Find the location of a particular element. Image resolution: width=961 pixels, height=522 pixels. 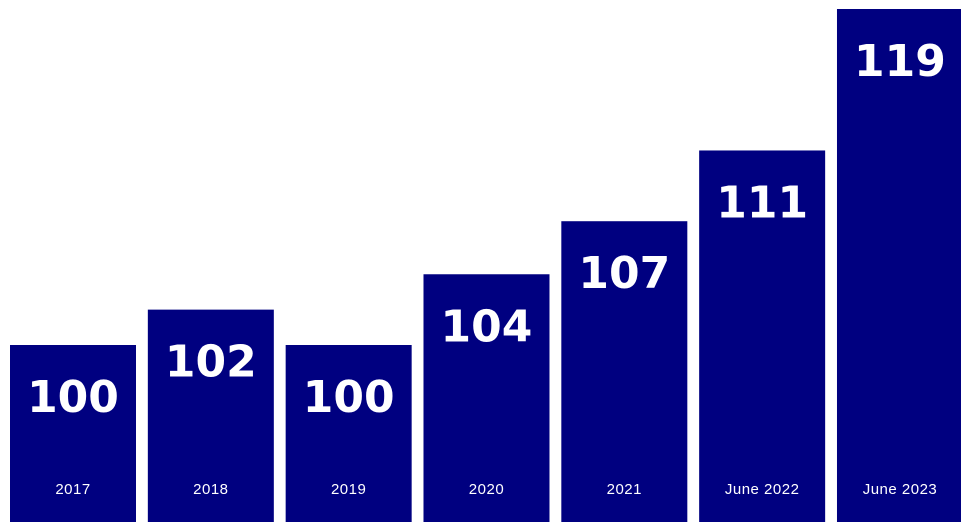

value-label: 107 is located at coordinates (624, 273).